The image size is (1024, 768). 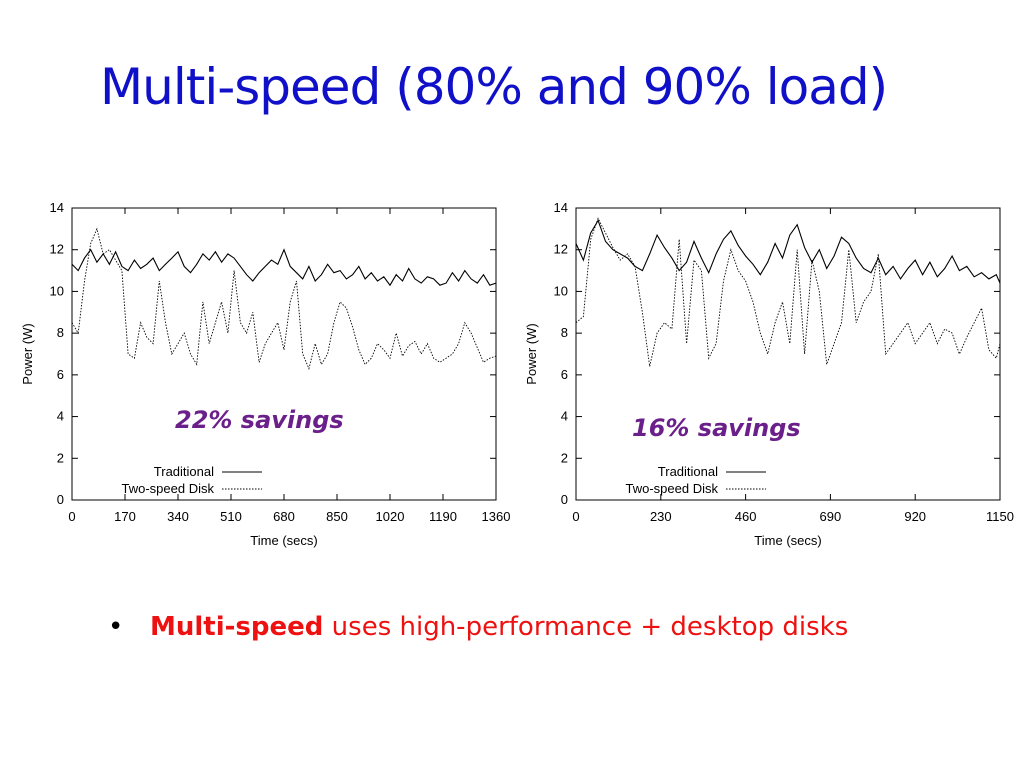 What do you see at coordinates (831, 516) in the screenshot?
I see `chart2-x-tick-label: 690` at bounding box center [831, 516].